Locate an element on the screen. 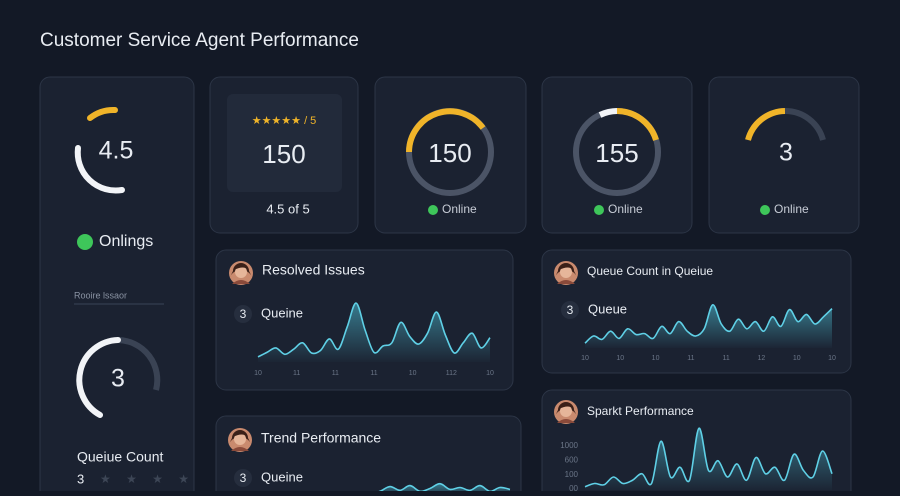 This screenshot has width=900, height=496. kpi-value: 155 is located at coordinates (616, 153).